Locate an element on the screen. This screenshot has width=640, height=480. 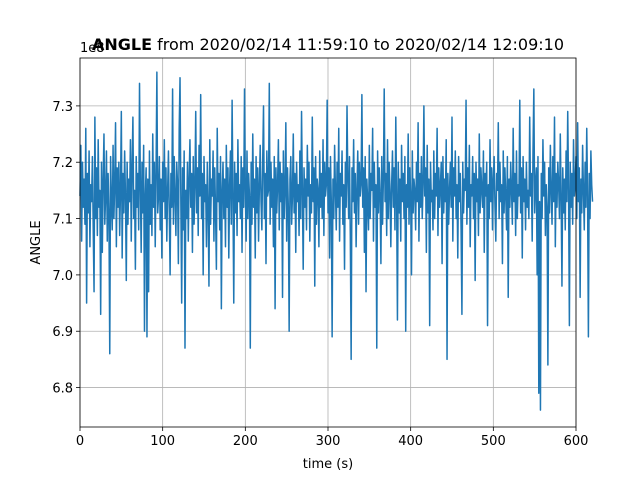
x-tick-label: 400 is located at coordinates (410, 441).